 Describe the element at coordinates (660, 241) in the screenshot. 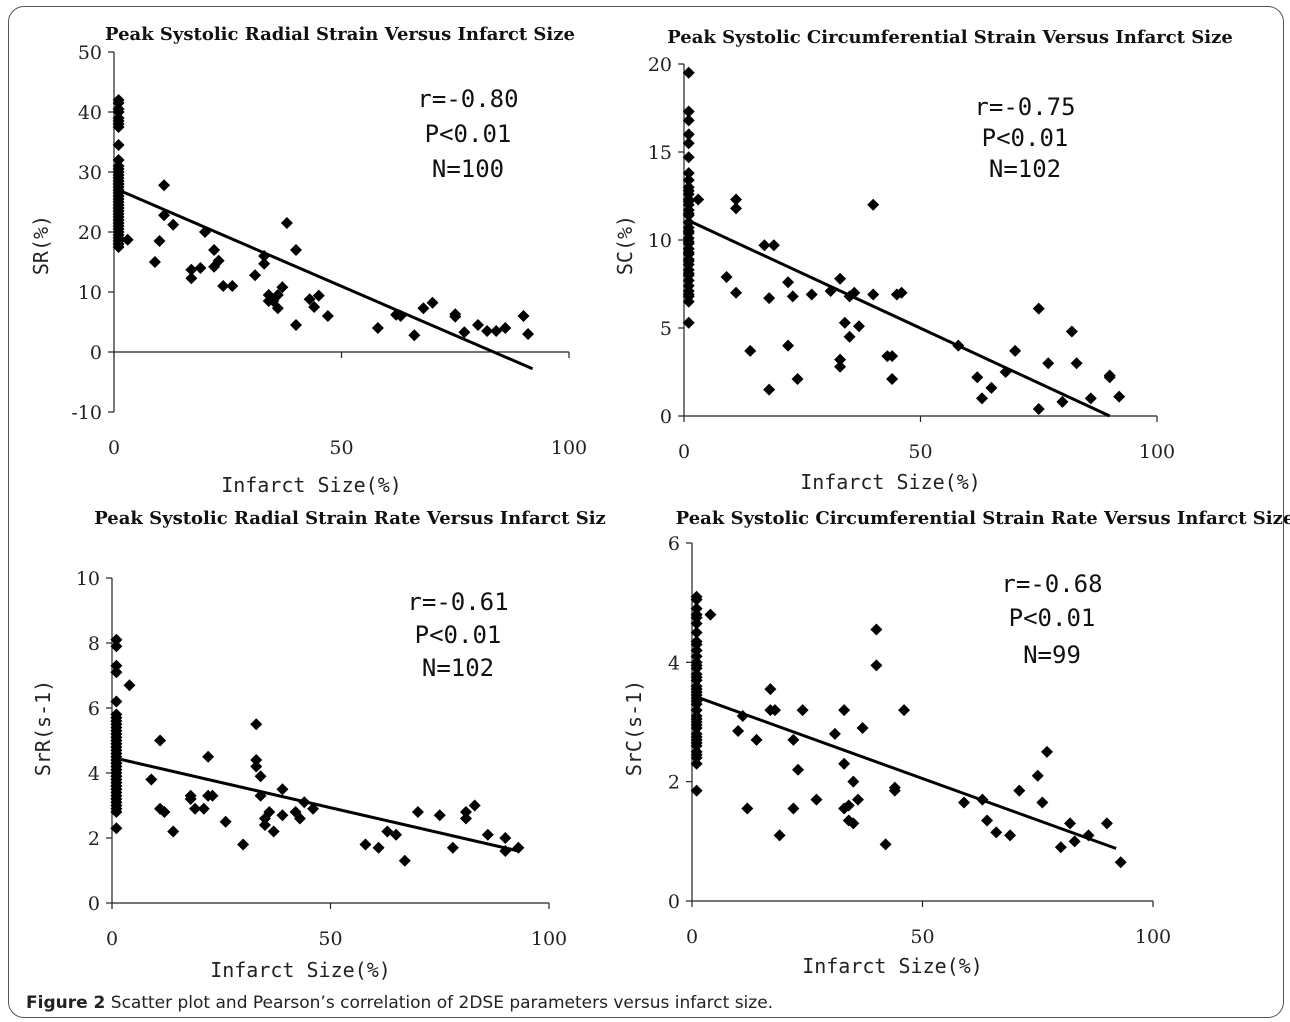

I see `y-tick-label: 10` at that location.